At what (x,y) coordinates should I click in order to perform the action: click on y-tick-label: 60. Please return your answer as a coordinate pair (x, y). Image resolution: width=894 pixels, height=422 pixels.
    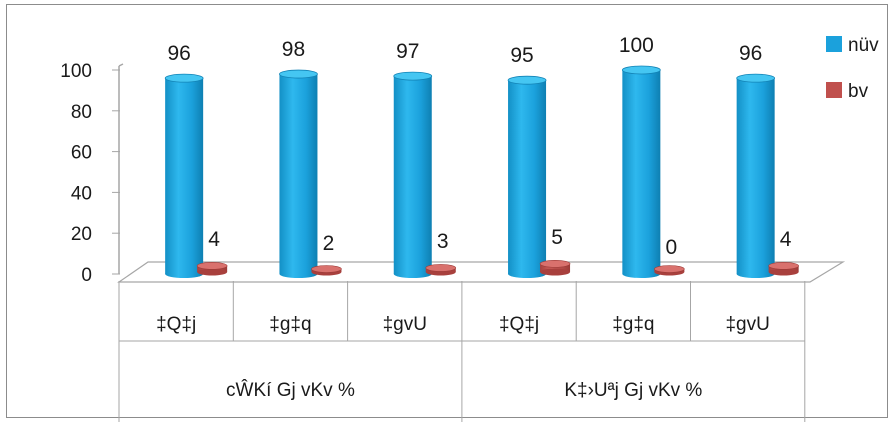
    Looking at the image, I should click on (81, 153).